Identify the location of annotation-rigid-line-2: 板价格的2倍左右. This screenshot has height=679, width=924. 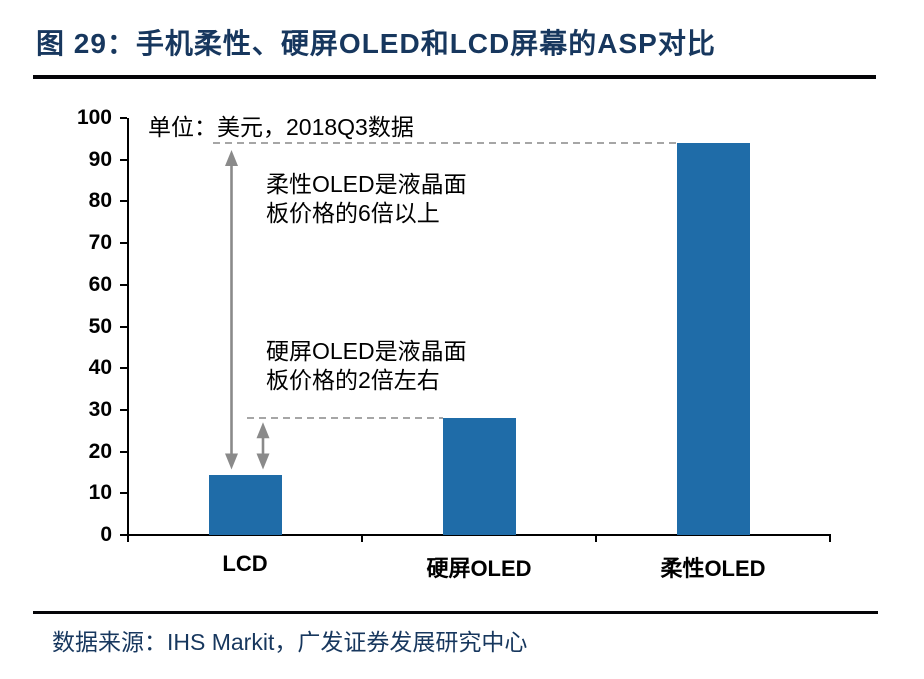
(353, 380).